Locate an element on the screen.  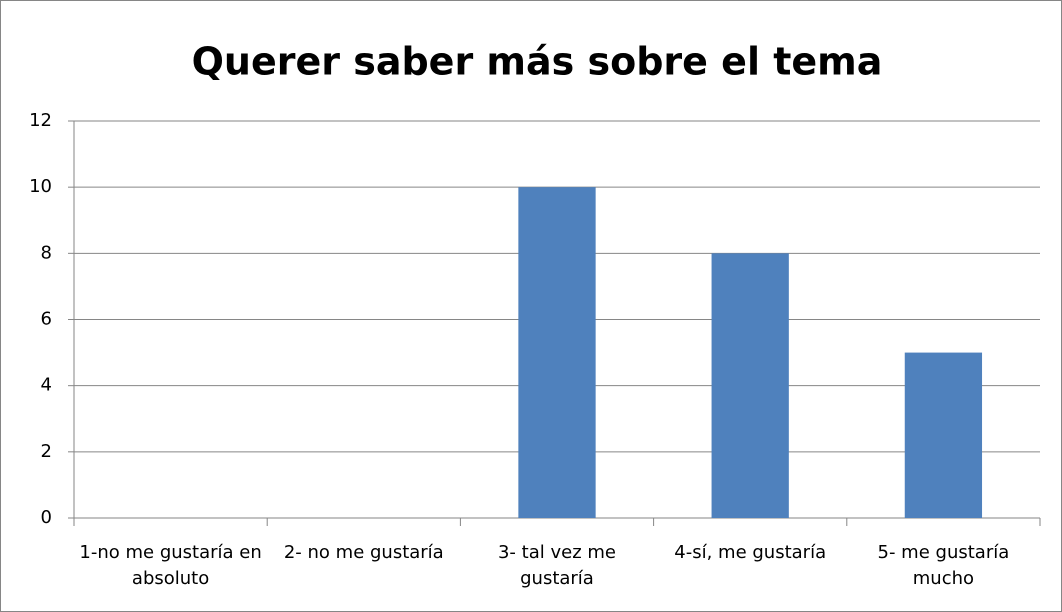
y-tick-label: 4 is located at coordinates (46, 385).